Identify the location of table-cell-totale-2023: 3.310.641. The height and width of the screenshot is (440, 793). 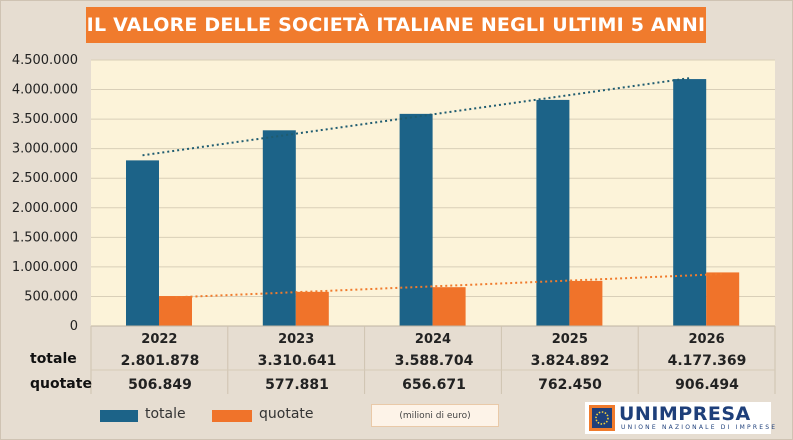
(297, 361).